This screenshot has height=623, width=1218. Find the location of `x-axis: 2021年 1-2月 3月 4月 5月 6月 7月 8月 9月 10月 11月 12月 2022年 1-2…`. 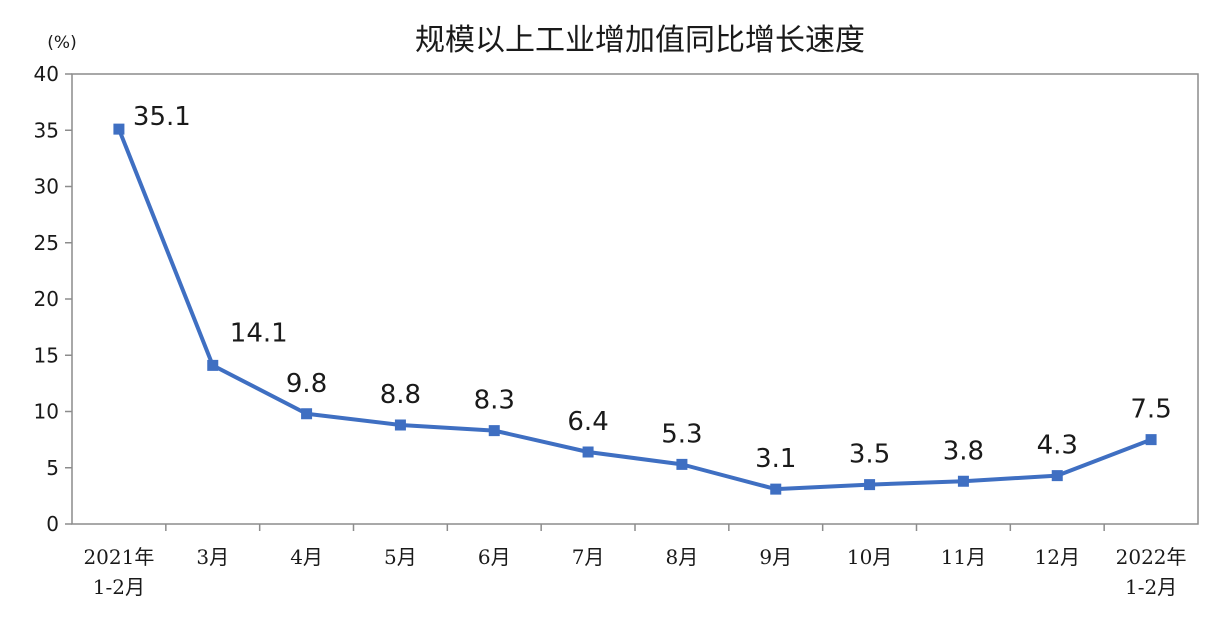

x-axis: 2021年 1-2月 3月 4月 5月 6月 7月 8月 9月 10月 11月 12月 2022年 1-2… is located at coordinates (635, 561).